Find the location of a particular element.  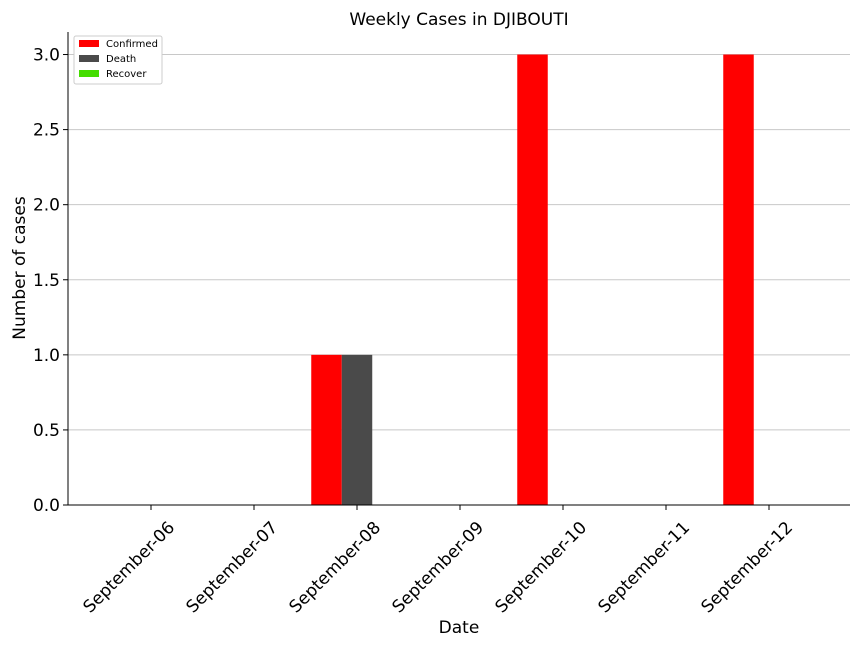

x-axis-label: Date is located at coordinates (459, 628).